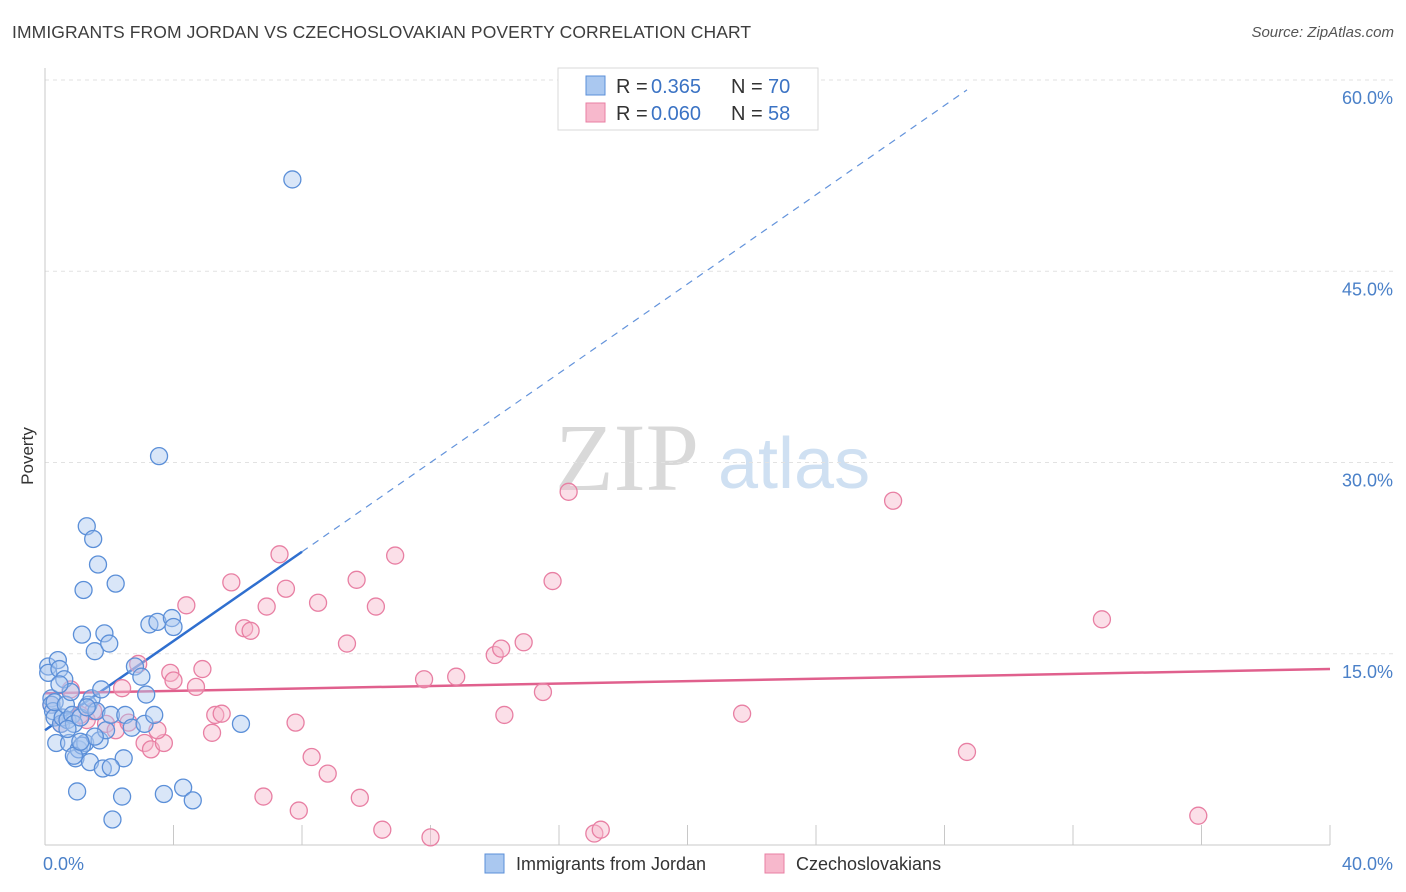 The height and width of the screenshot is (892, 1406). Describe the element at coordinates (1367, 864) in the screenshot. I see `x-tick-label: 40.0%` at that location.